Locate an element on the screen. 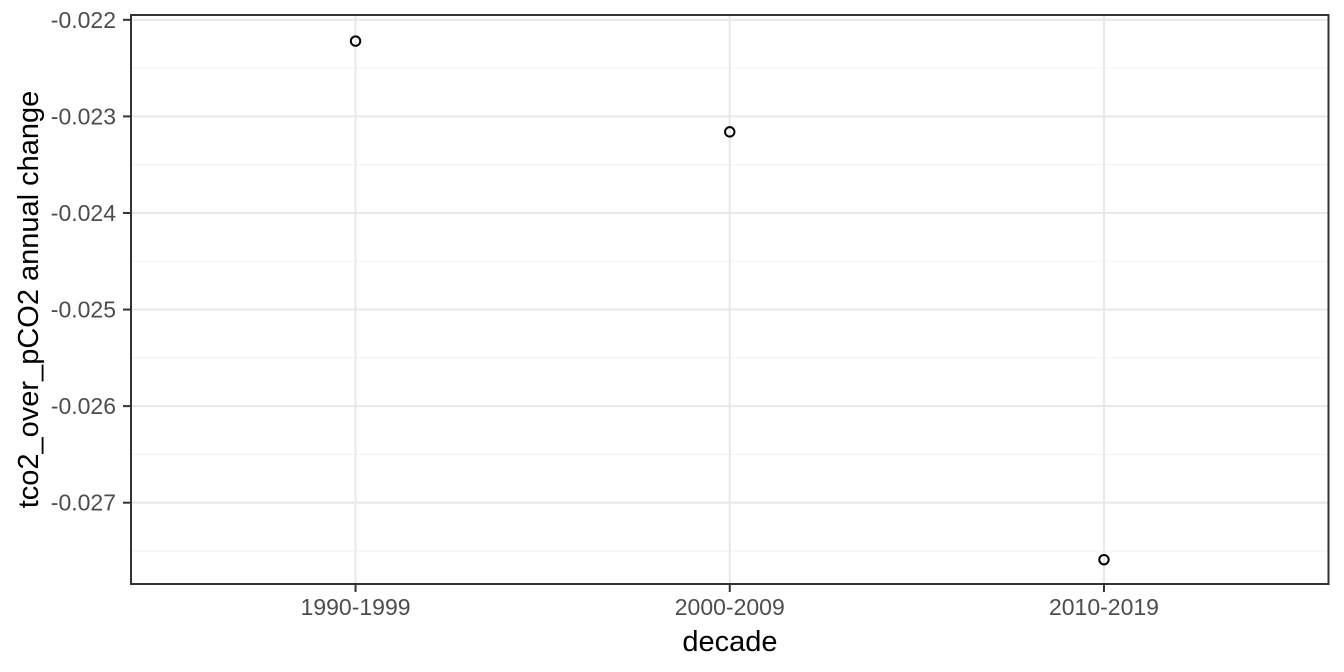 The width and height of the screenshot is (1344, 672). y-tick-label: -0.024 is located at coordinates (83, 213).